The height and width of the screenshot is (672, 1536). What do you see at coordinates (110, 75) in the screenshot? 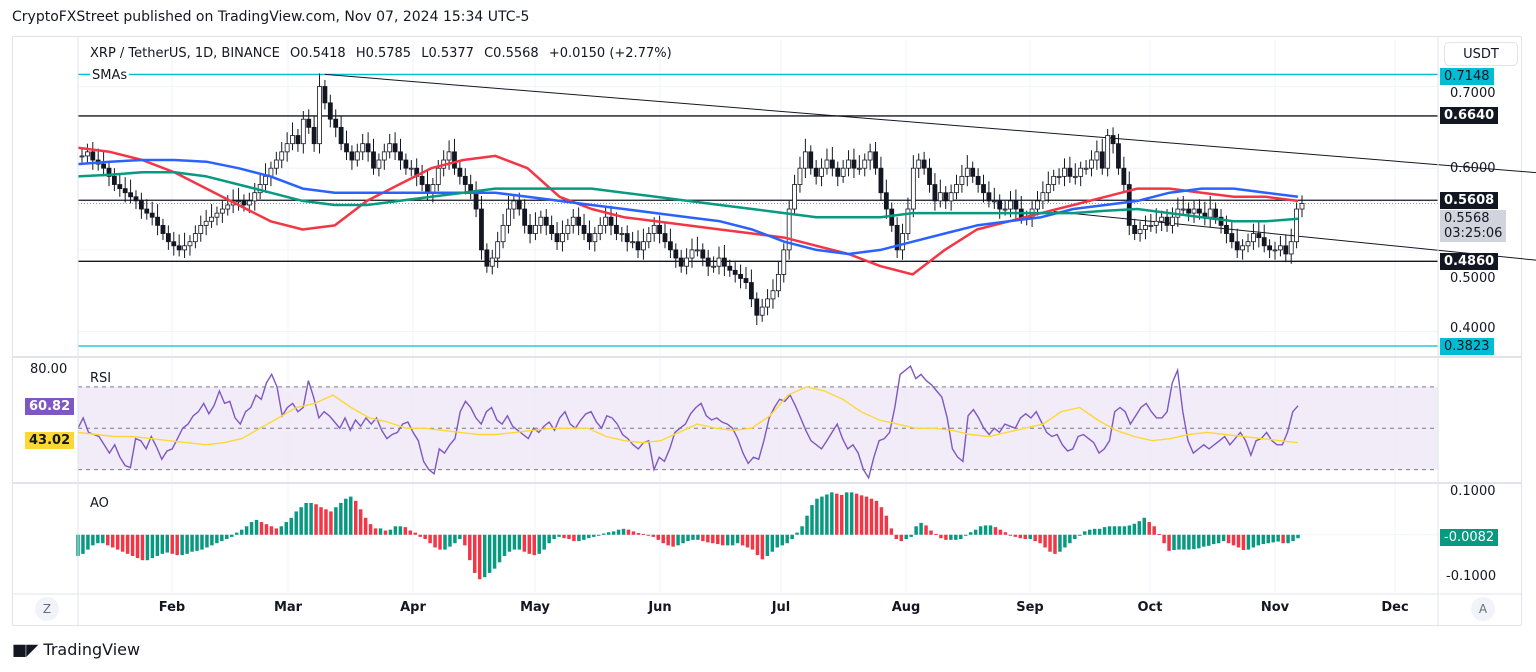
I see `sma-indicator-label: SMAs` at bounding box center [110, 75].